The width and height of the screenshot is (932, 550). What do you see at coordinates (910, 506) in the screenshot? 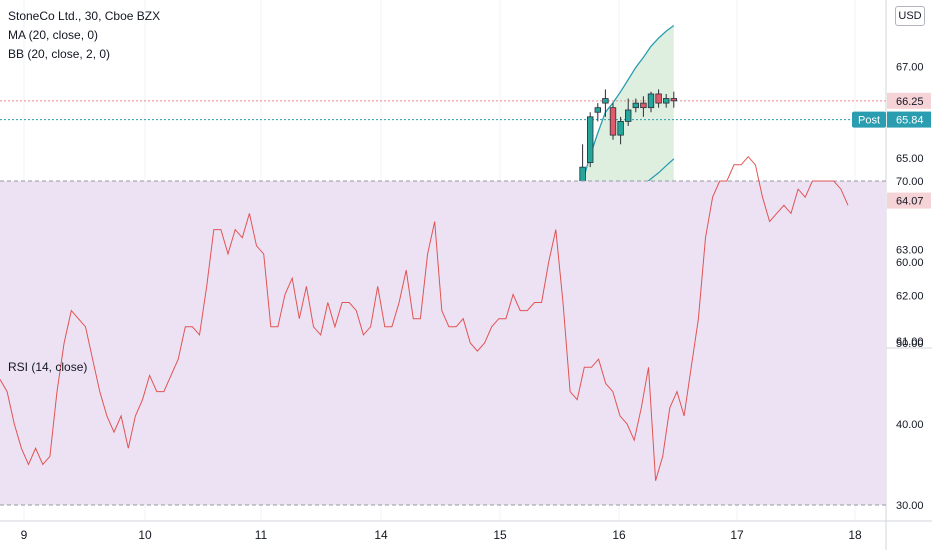
I see `rsi-tick-label: 30.00` at bounding box center [910, 506].